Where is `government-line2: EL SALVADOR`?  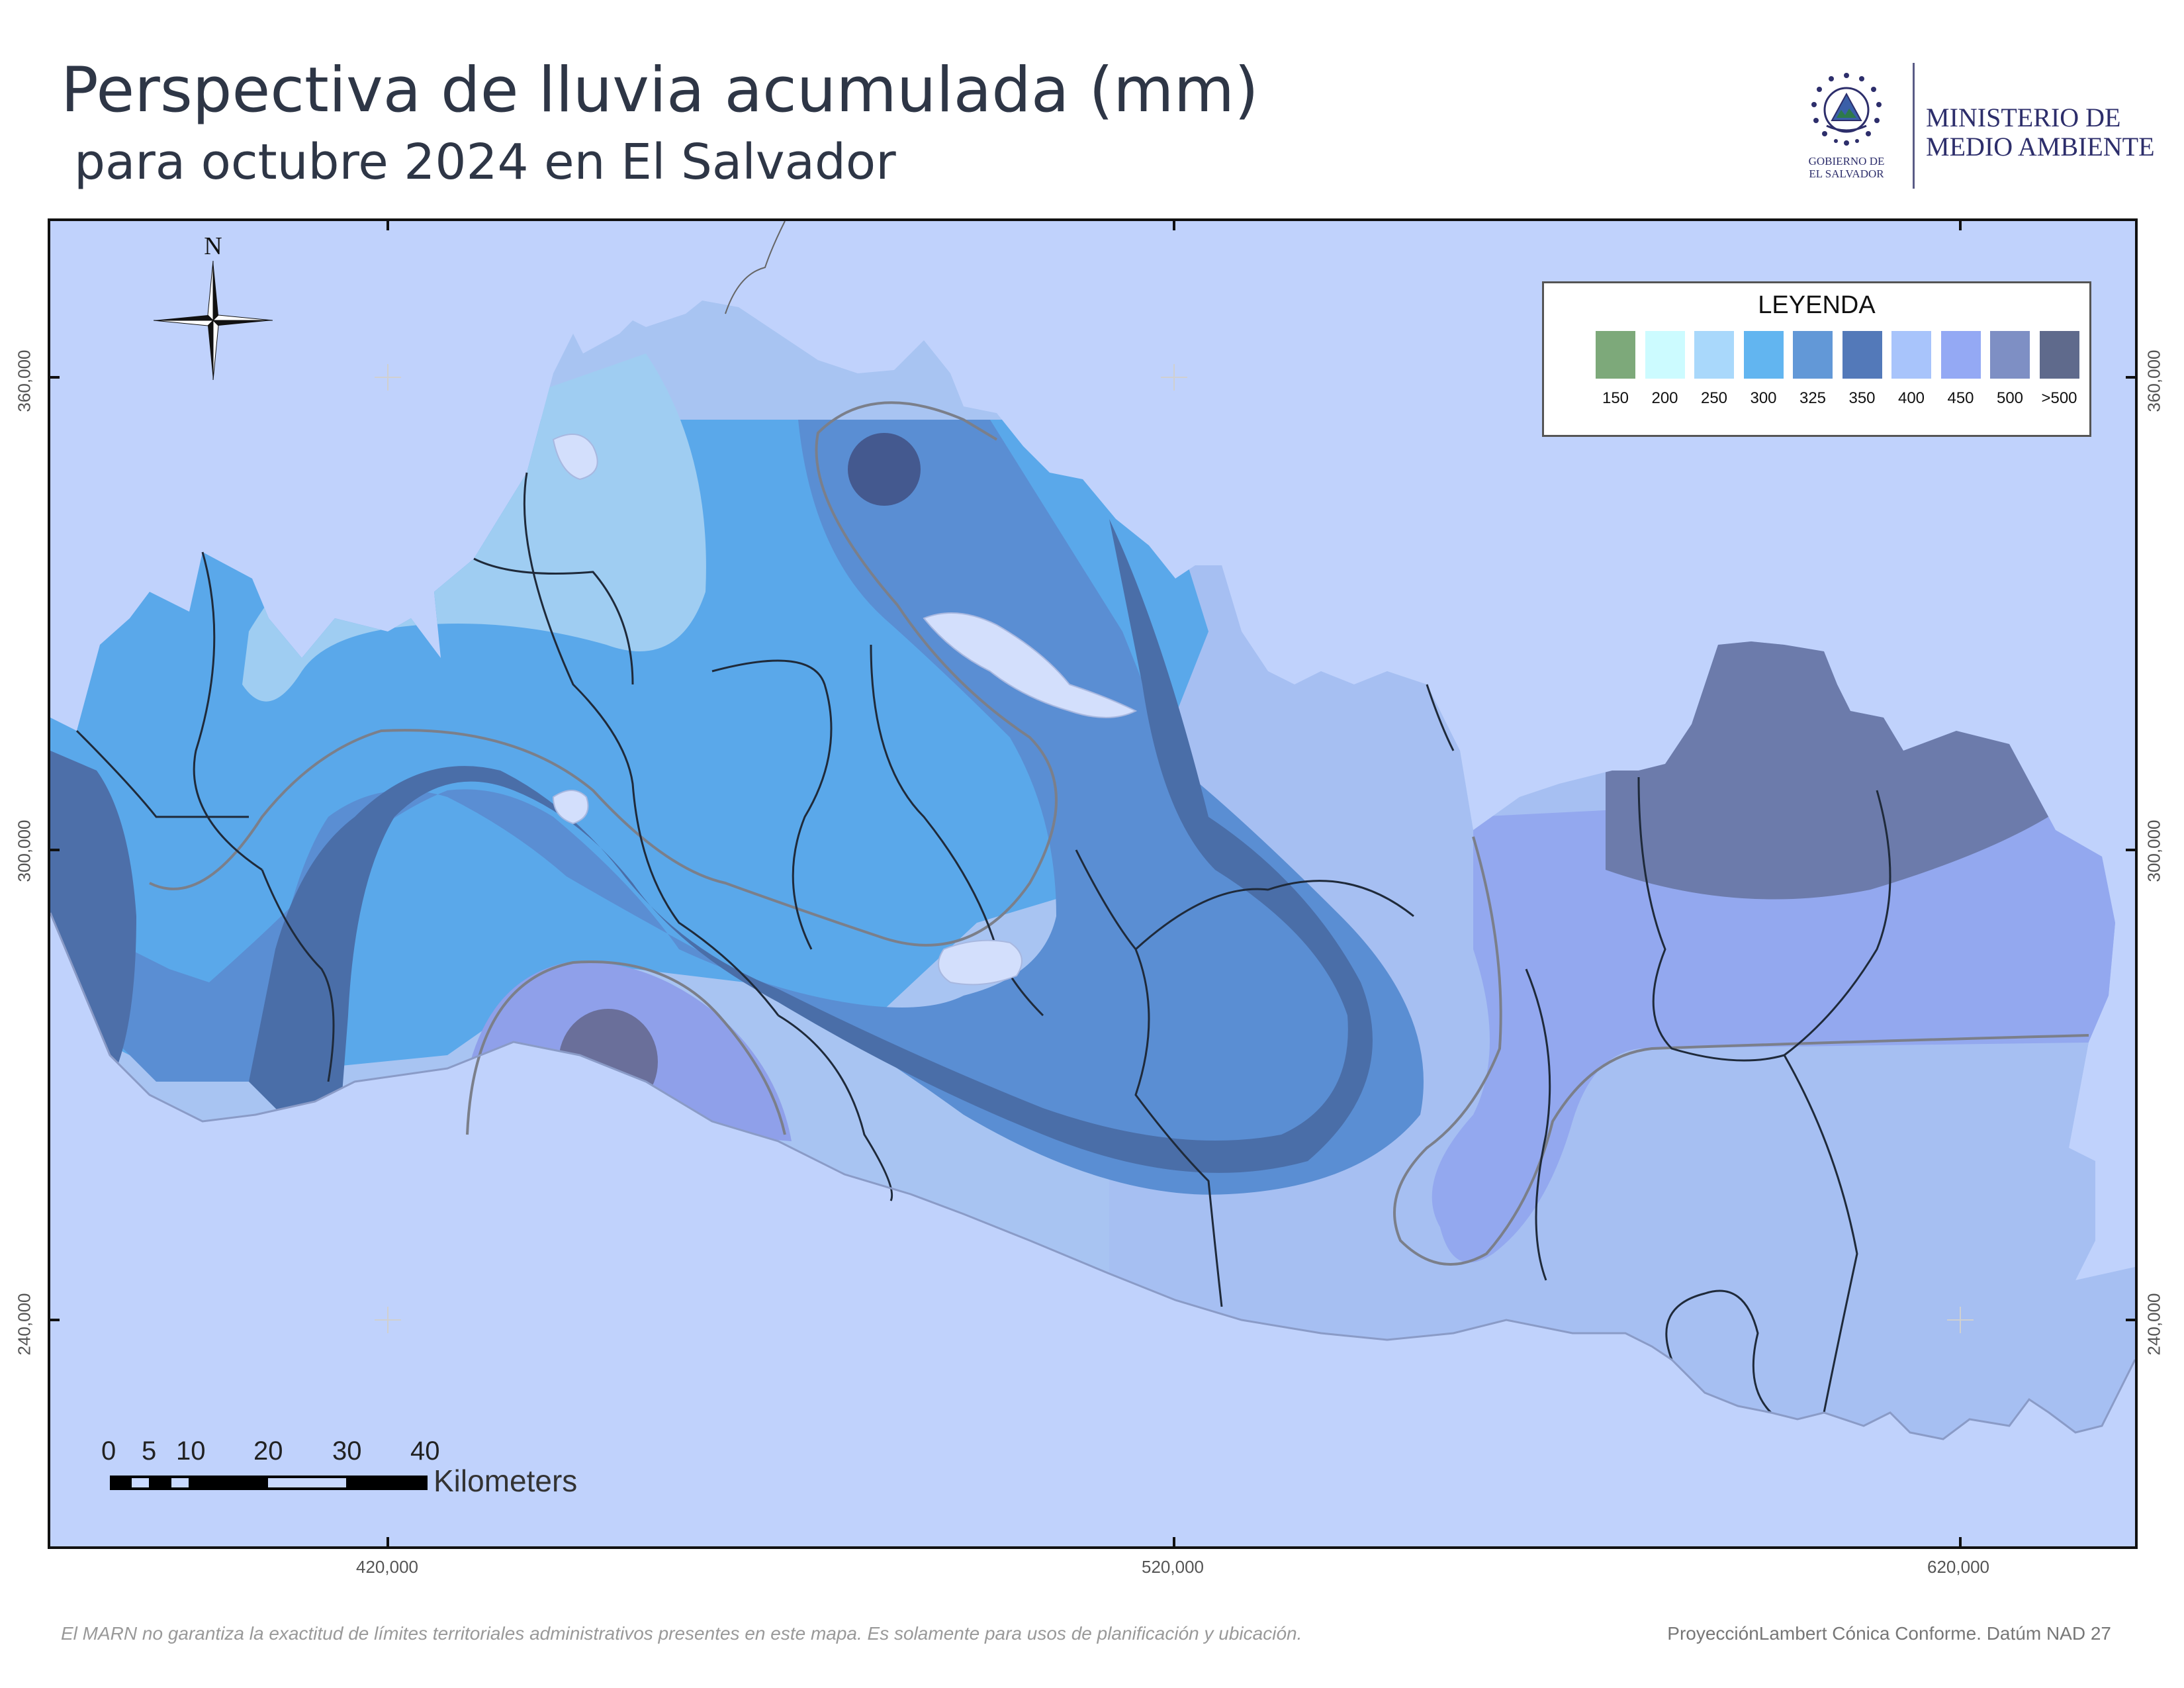
government-line2: EL SALVADOR is located at coordinates (1846, 173).